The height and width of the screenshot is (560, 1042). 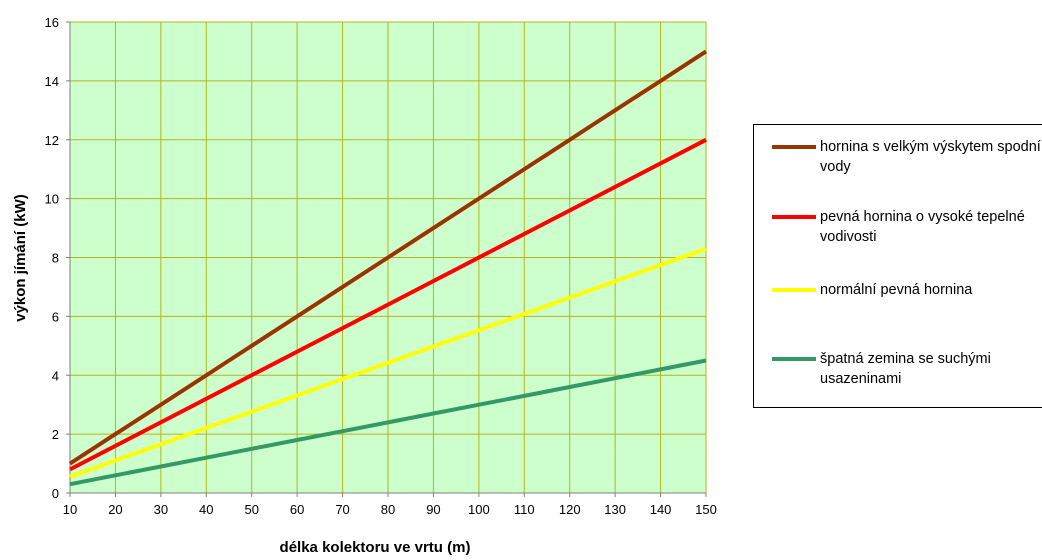 What do you see at coordinates (55, 434) in the screenshot?
I see `y-tick-label: 2` at bounding box center [55, 434].